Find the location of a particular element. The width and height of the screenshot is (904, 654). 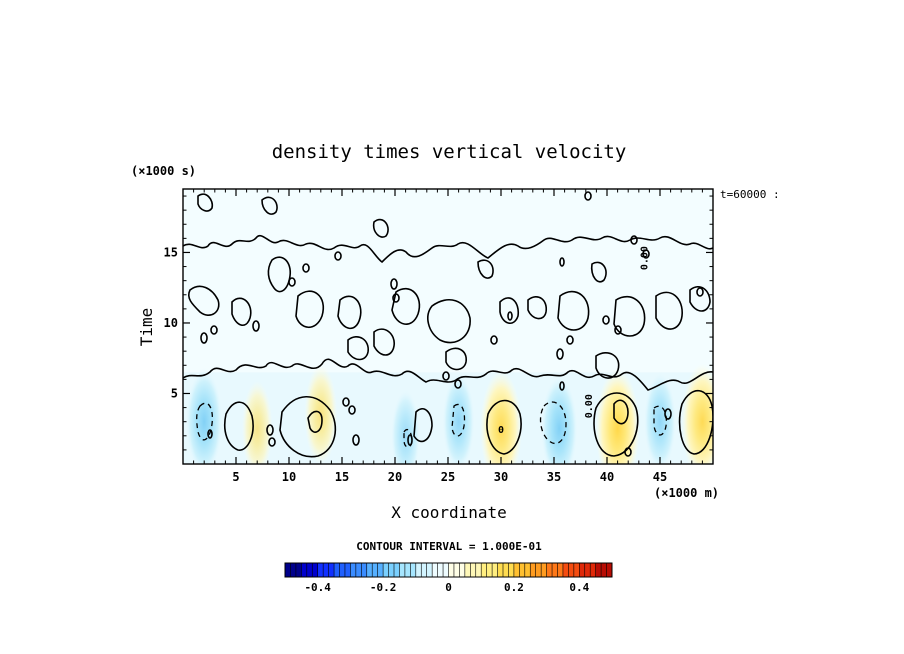

contour-interval-text: CONTOUR INTERVAL = 1.000E-01 is located at coordinates (449, 546).